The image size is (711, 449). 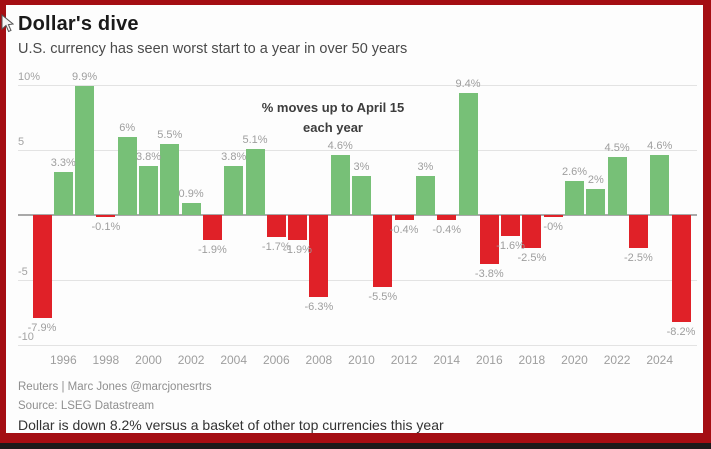 I want to click on bar-1995, so click(x=42, y=266).